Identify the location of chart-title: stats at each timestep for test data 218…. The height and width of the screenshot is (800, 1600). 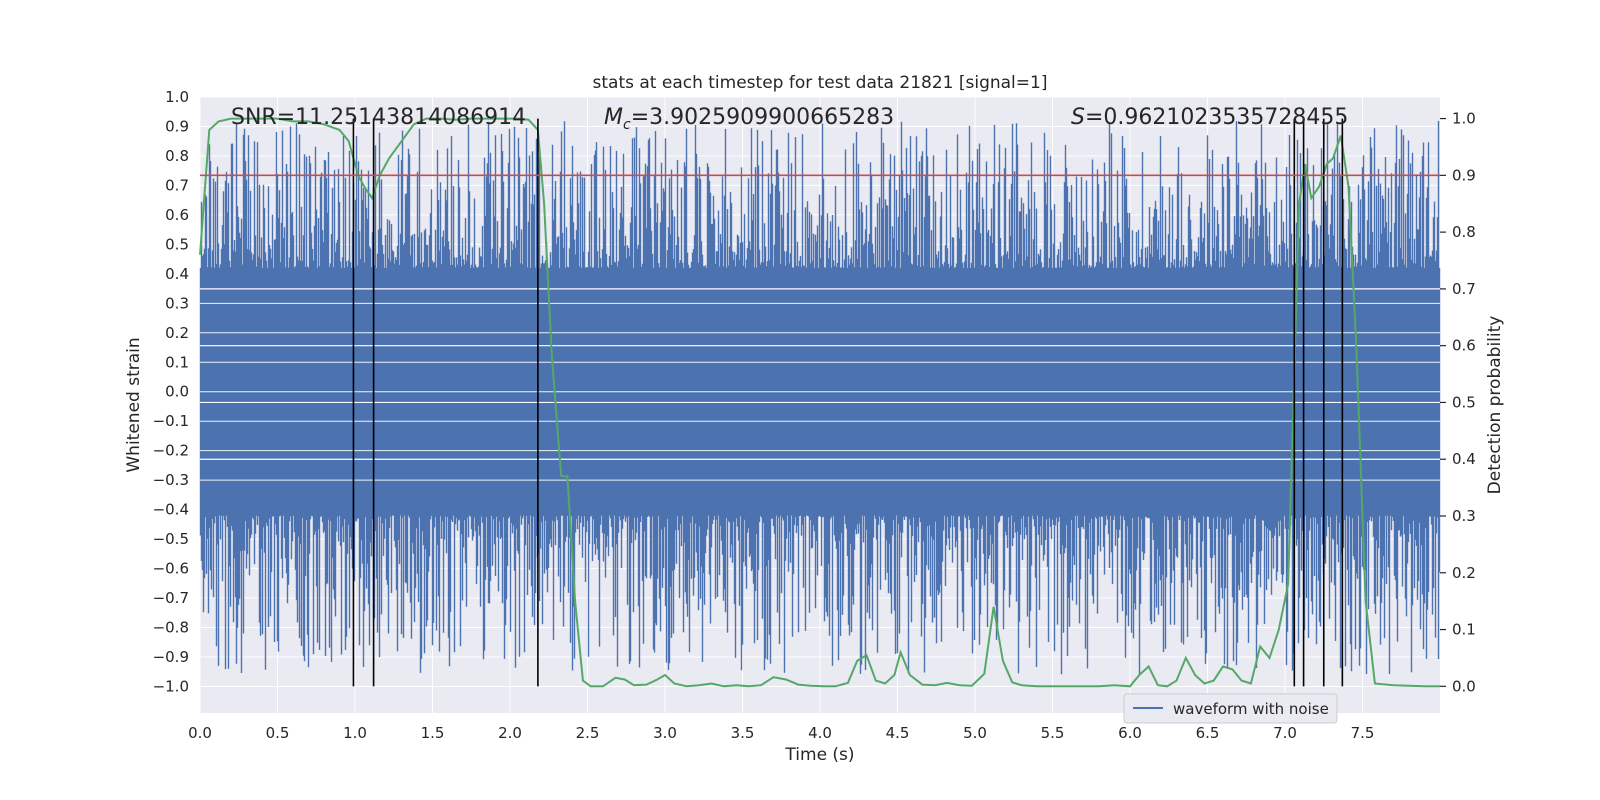
(820, 83).